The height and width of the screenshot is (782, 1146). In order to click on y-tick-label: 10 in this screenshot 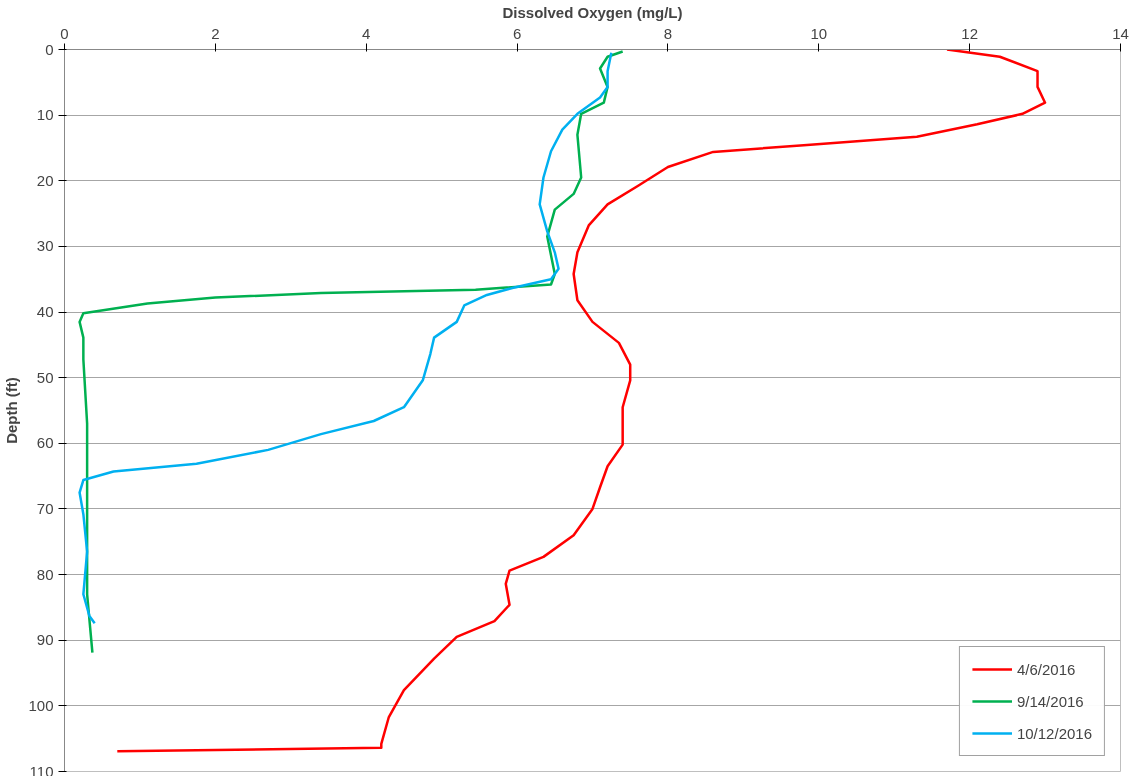, I will do `click(45, 115)`.